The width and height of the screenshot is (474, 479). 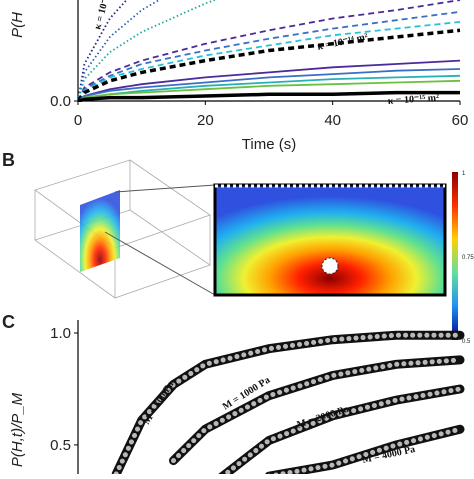 I want to click on x-tick-label: 0, so click(x=78, y=120).